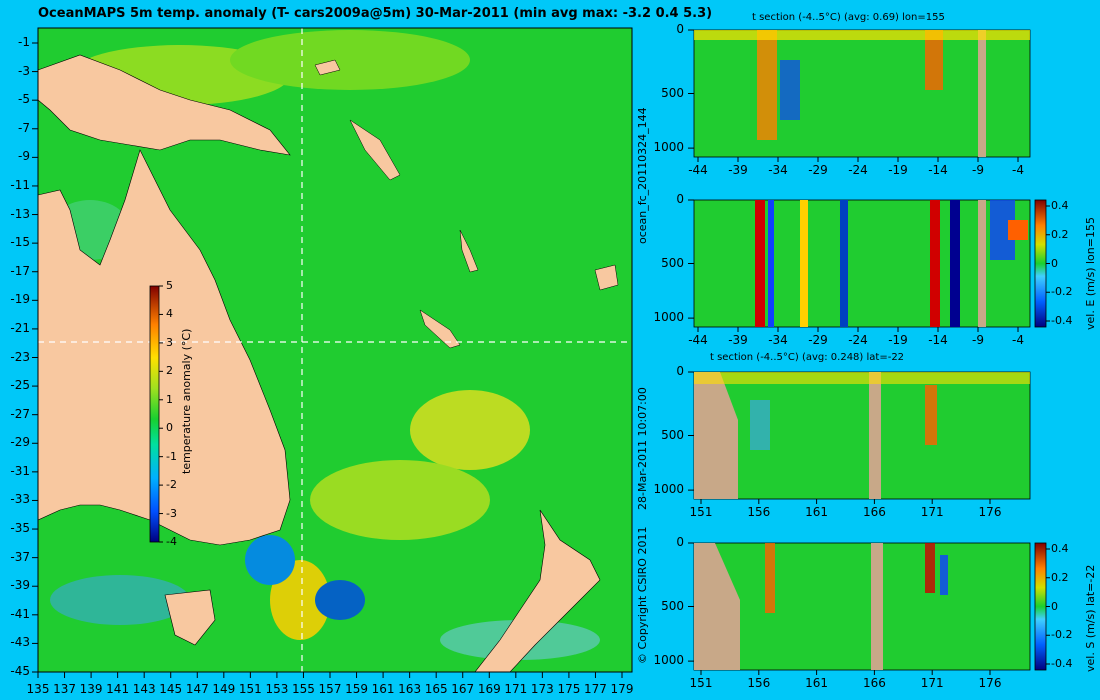 This screenshot has height=700, width=1100. I want to click on forecast-label: ocean_fc_20110324_144, so click(642, 175).